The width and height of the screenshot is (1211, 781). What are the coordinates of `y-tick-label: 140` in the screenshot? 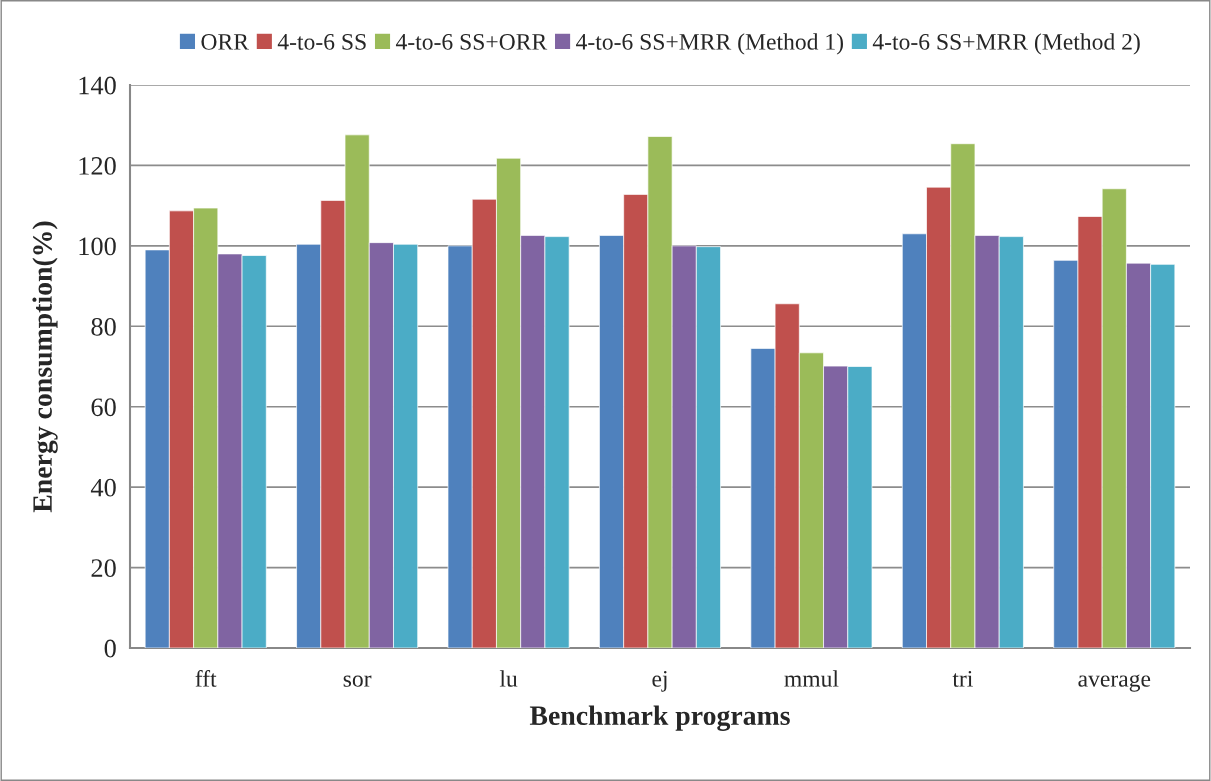 It's located at (97, 85).